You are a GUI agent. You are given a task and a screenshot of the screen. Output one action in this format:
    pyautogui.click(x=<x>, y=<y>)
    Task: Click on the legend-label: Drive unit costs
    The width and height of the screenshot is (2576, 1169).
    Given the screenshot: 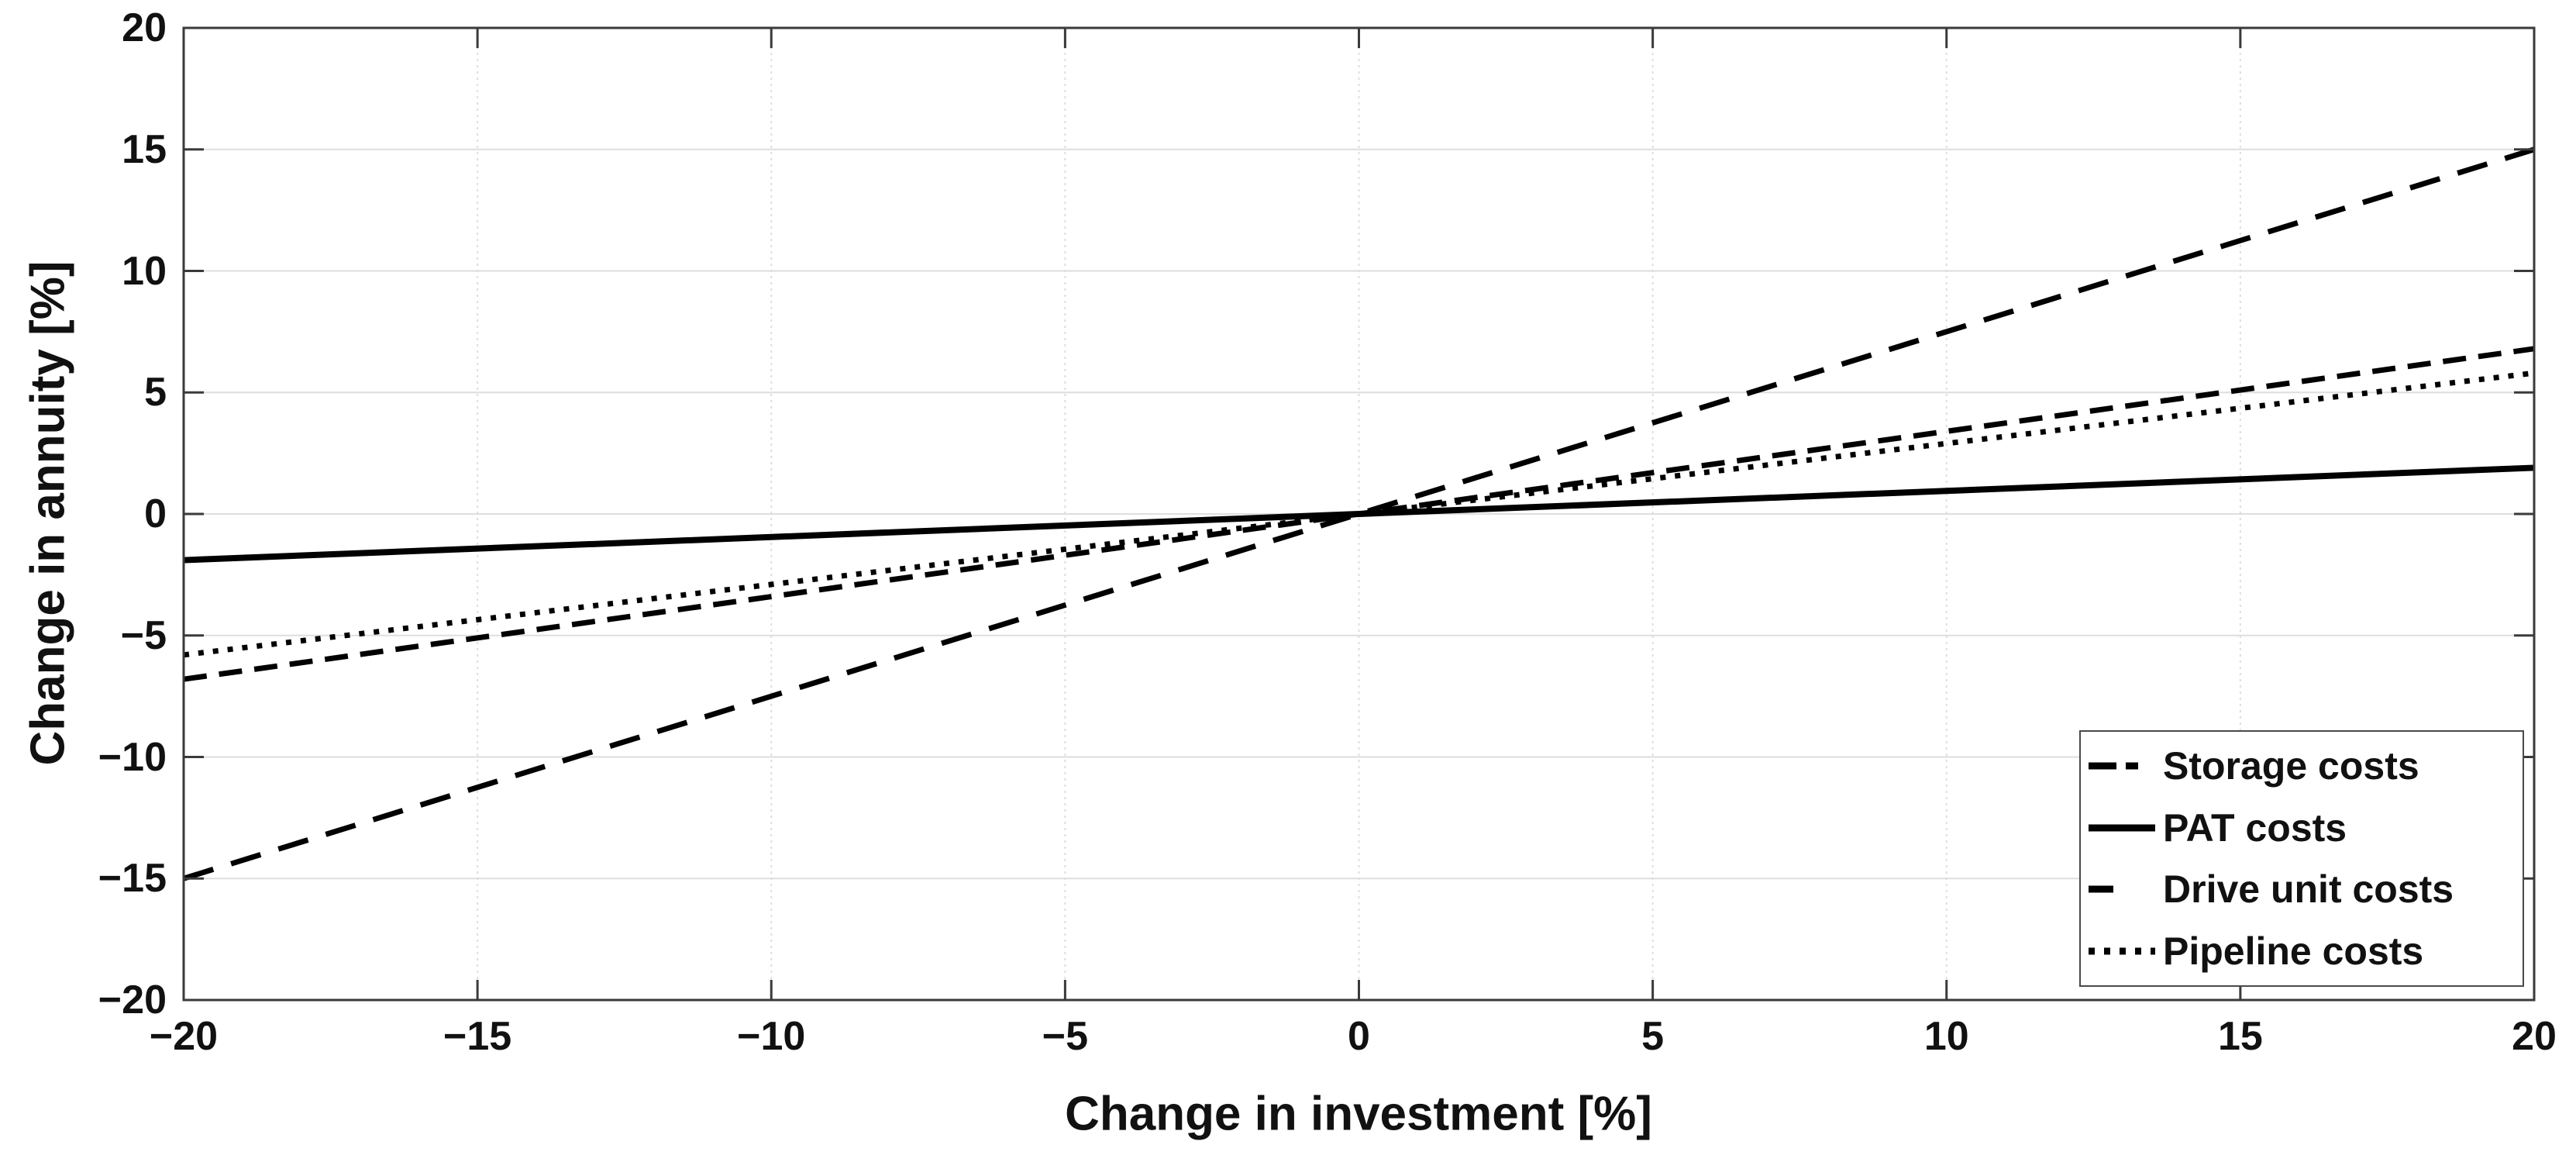 What is the action you would take?
    pyautogui.click(x=2308, y=890)
    